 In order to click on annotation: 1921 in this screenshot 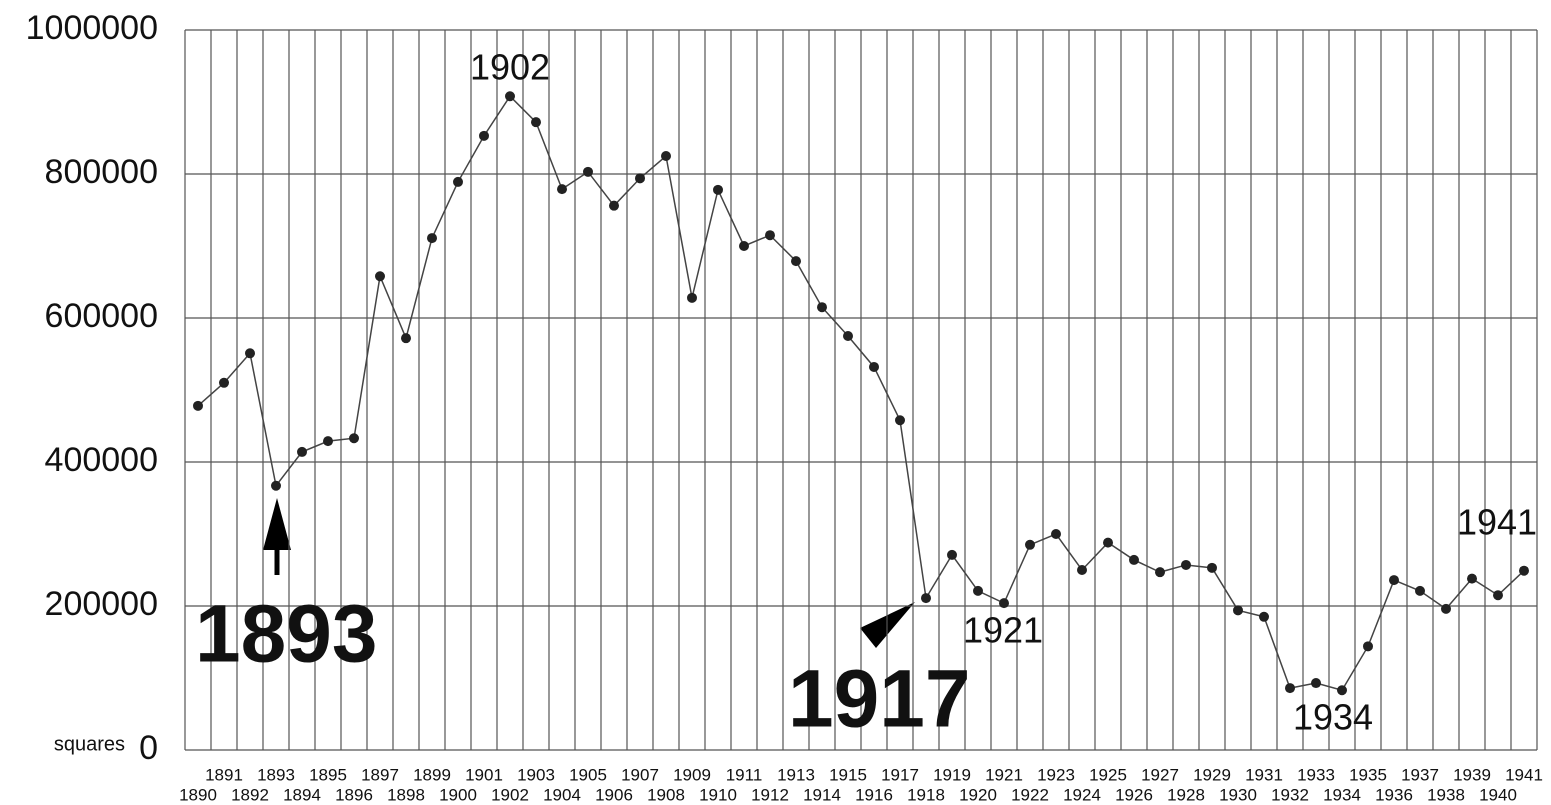, I will do `click(1003, 630)`.